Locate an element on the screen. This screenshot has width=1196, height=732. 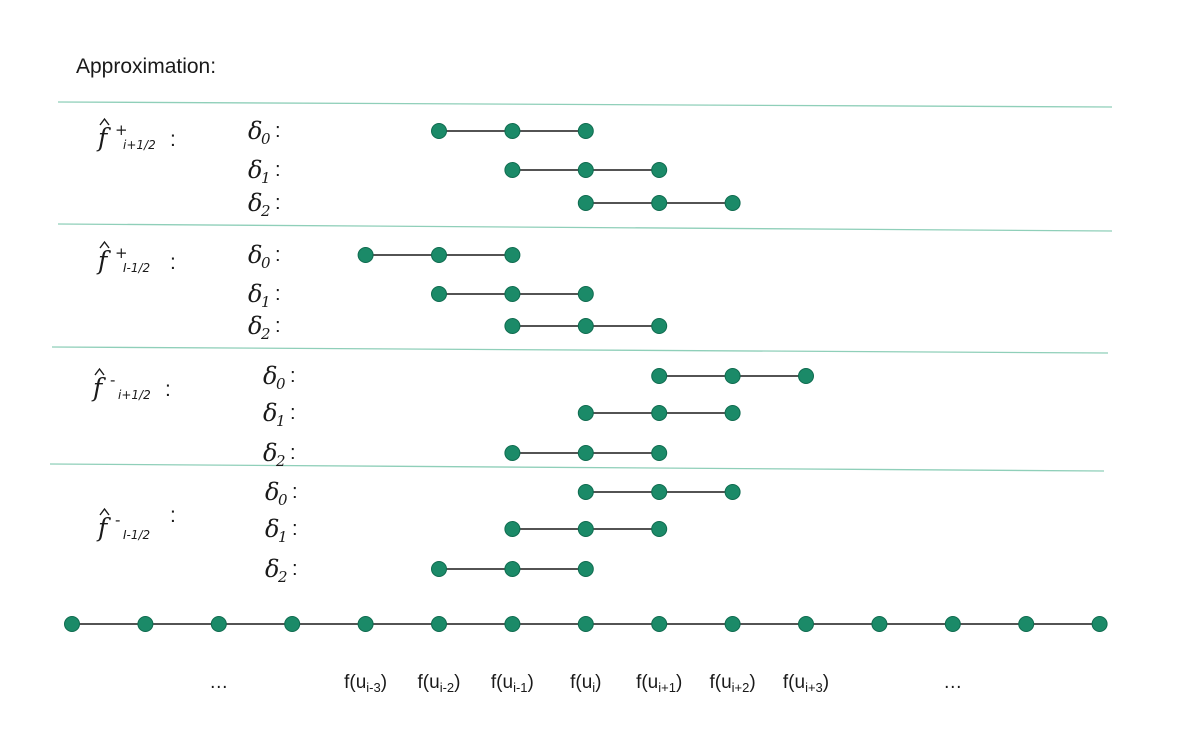
axis-label-subscript: i-1 is located at coordinates (520, 687).